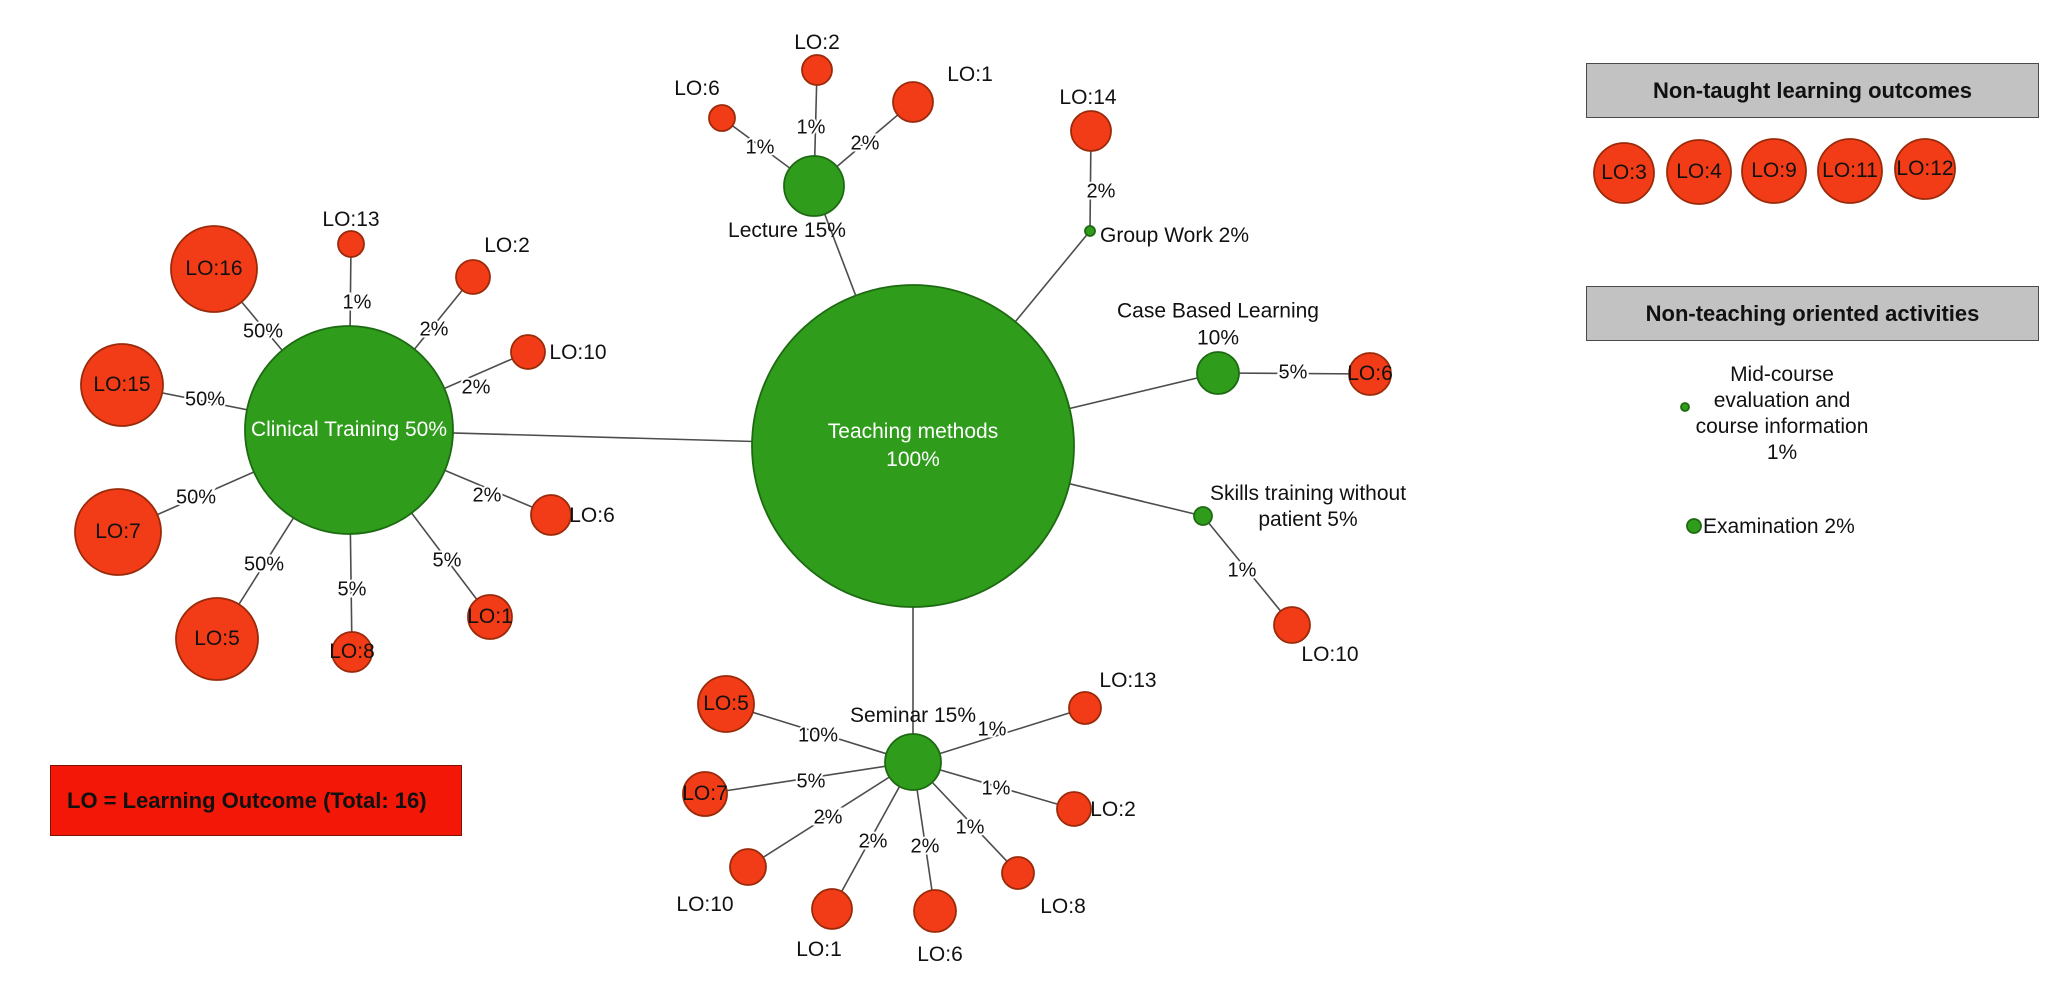 The image size is (2059, 1001). I want to click on edge-label-seminar-se5: 10%, so click(818, 735).